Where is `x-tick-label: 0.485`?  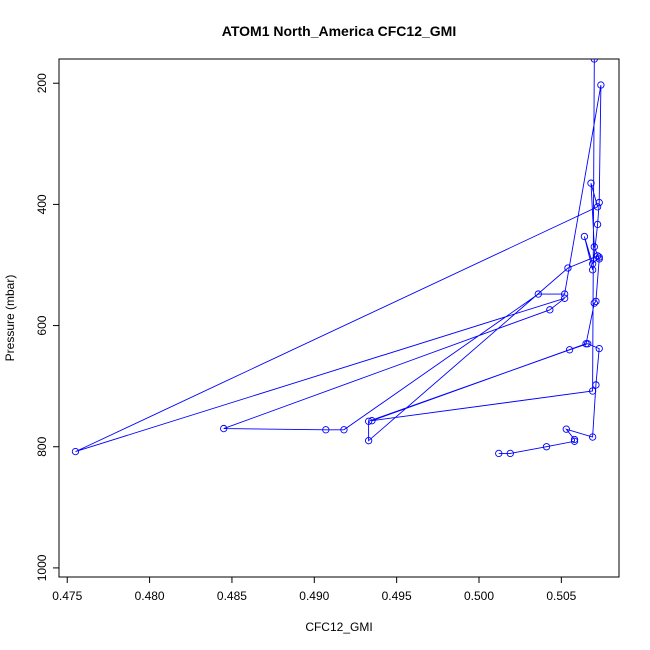
x-tick-label: 0.485 is located at coordinates (232, 596).